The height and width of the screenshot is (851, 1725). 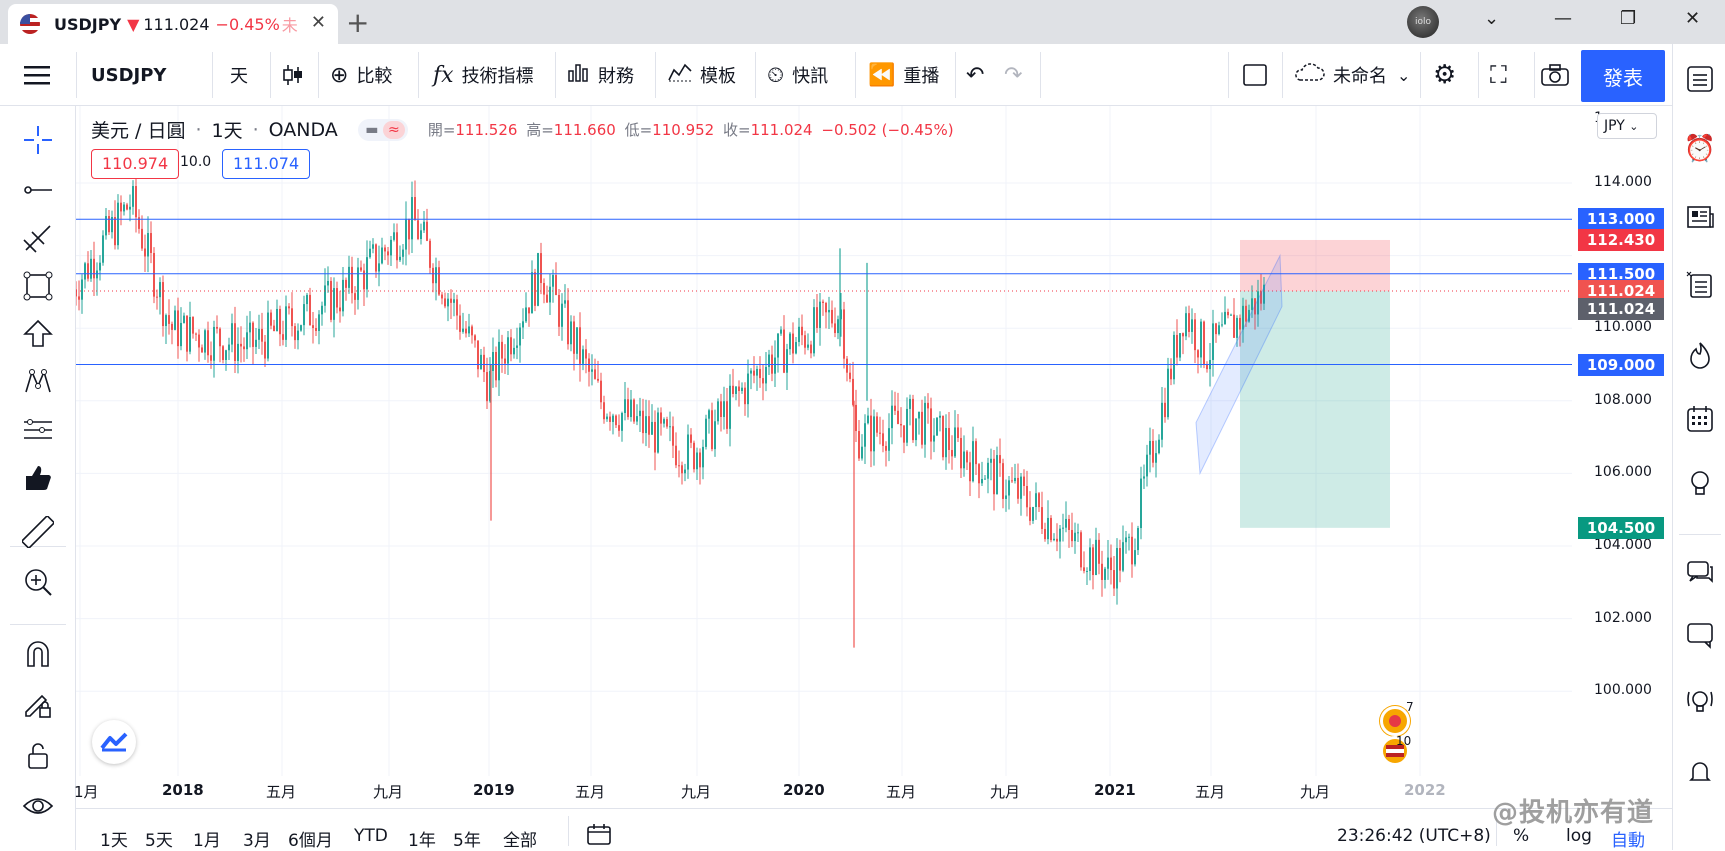 What do you see at coordinates (358, 22) in the screenshot?
I see `new-tab-button: +` at bounding box center [358, 22].